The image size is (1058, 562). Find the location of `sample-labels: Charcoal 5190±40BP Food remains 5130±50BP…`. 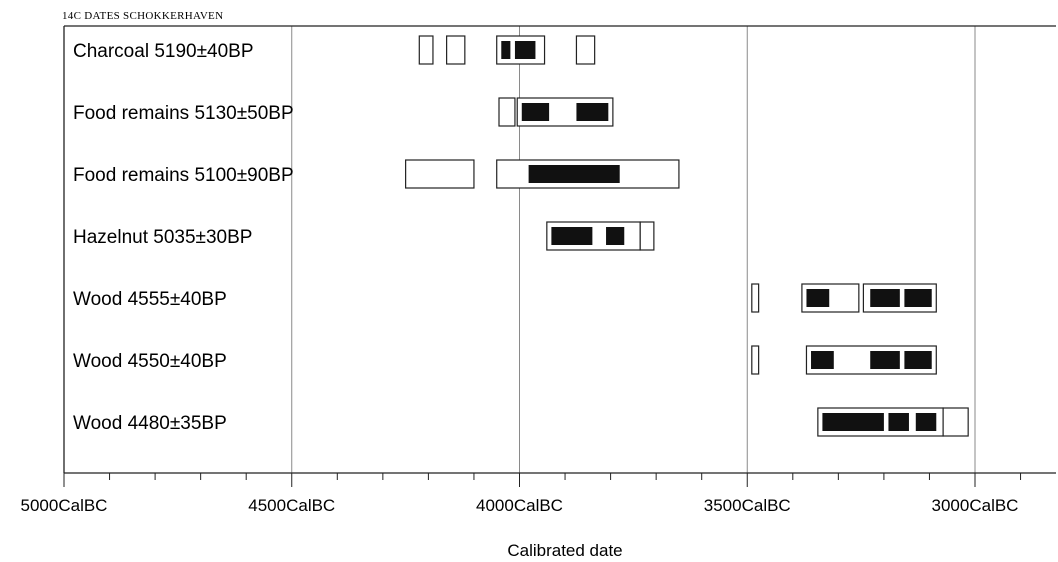

sample-labels: Charcoal 5190±40BP Food remains 5130±50BP… is located at coordinates (183, 237).